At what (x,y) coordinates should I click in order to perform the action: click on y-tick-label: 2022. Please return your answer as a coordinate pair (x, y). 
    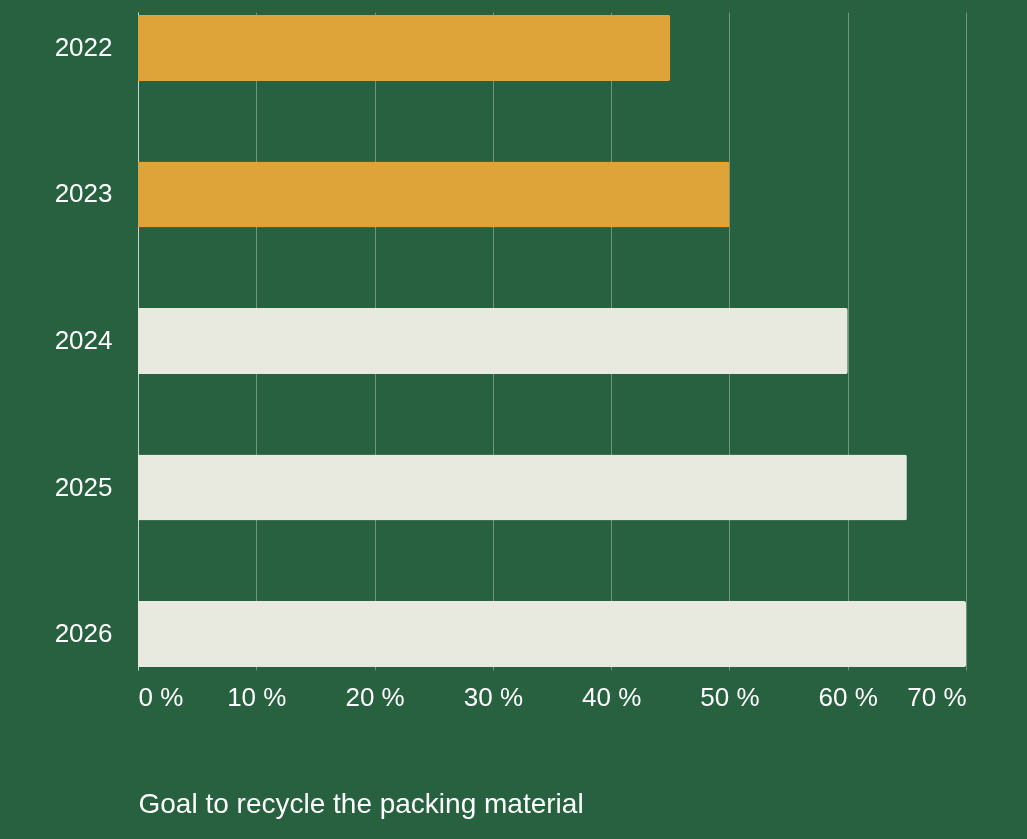
    Looking at the image, I should click on (83, 46).